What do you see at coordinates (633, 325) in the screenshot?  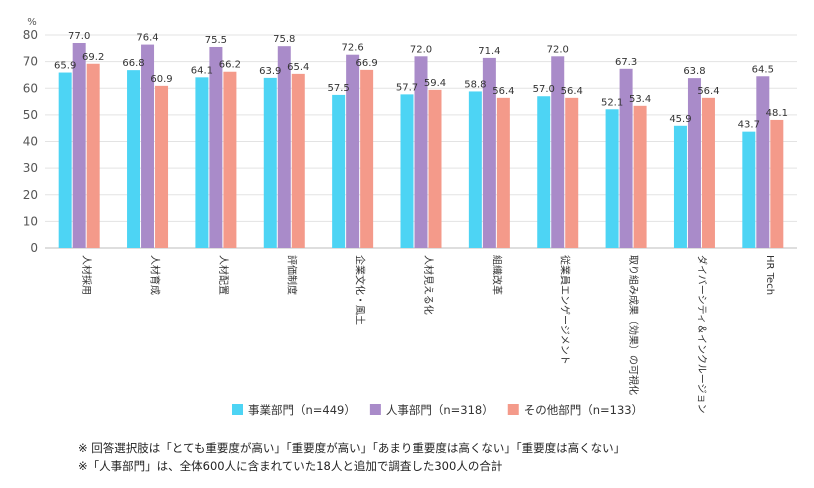 I see `x-category-label: 取り組み成果（効果）の可視化` at bounding box center [633, 325].